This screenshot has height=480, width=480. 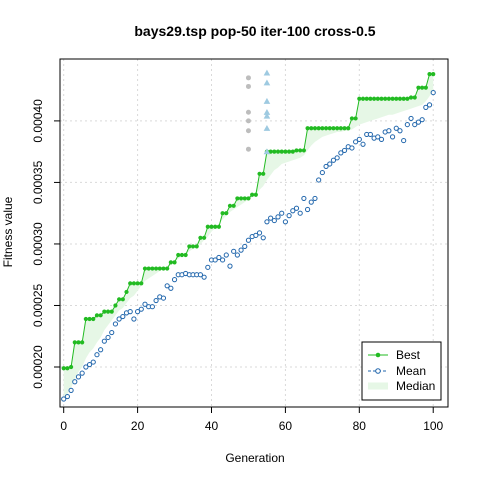 What do you see at coordinates (212, 426) in the screenshot?
I see `x-tick-label: 40` at bounding box center [212, 426].